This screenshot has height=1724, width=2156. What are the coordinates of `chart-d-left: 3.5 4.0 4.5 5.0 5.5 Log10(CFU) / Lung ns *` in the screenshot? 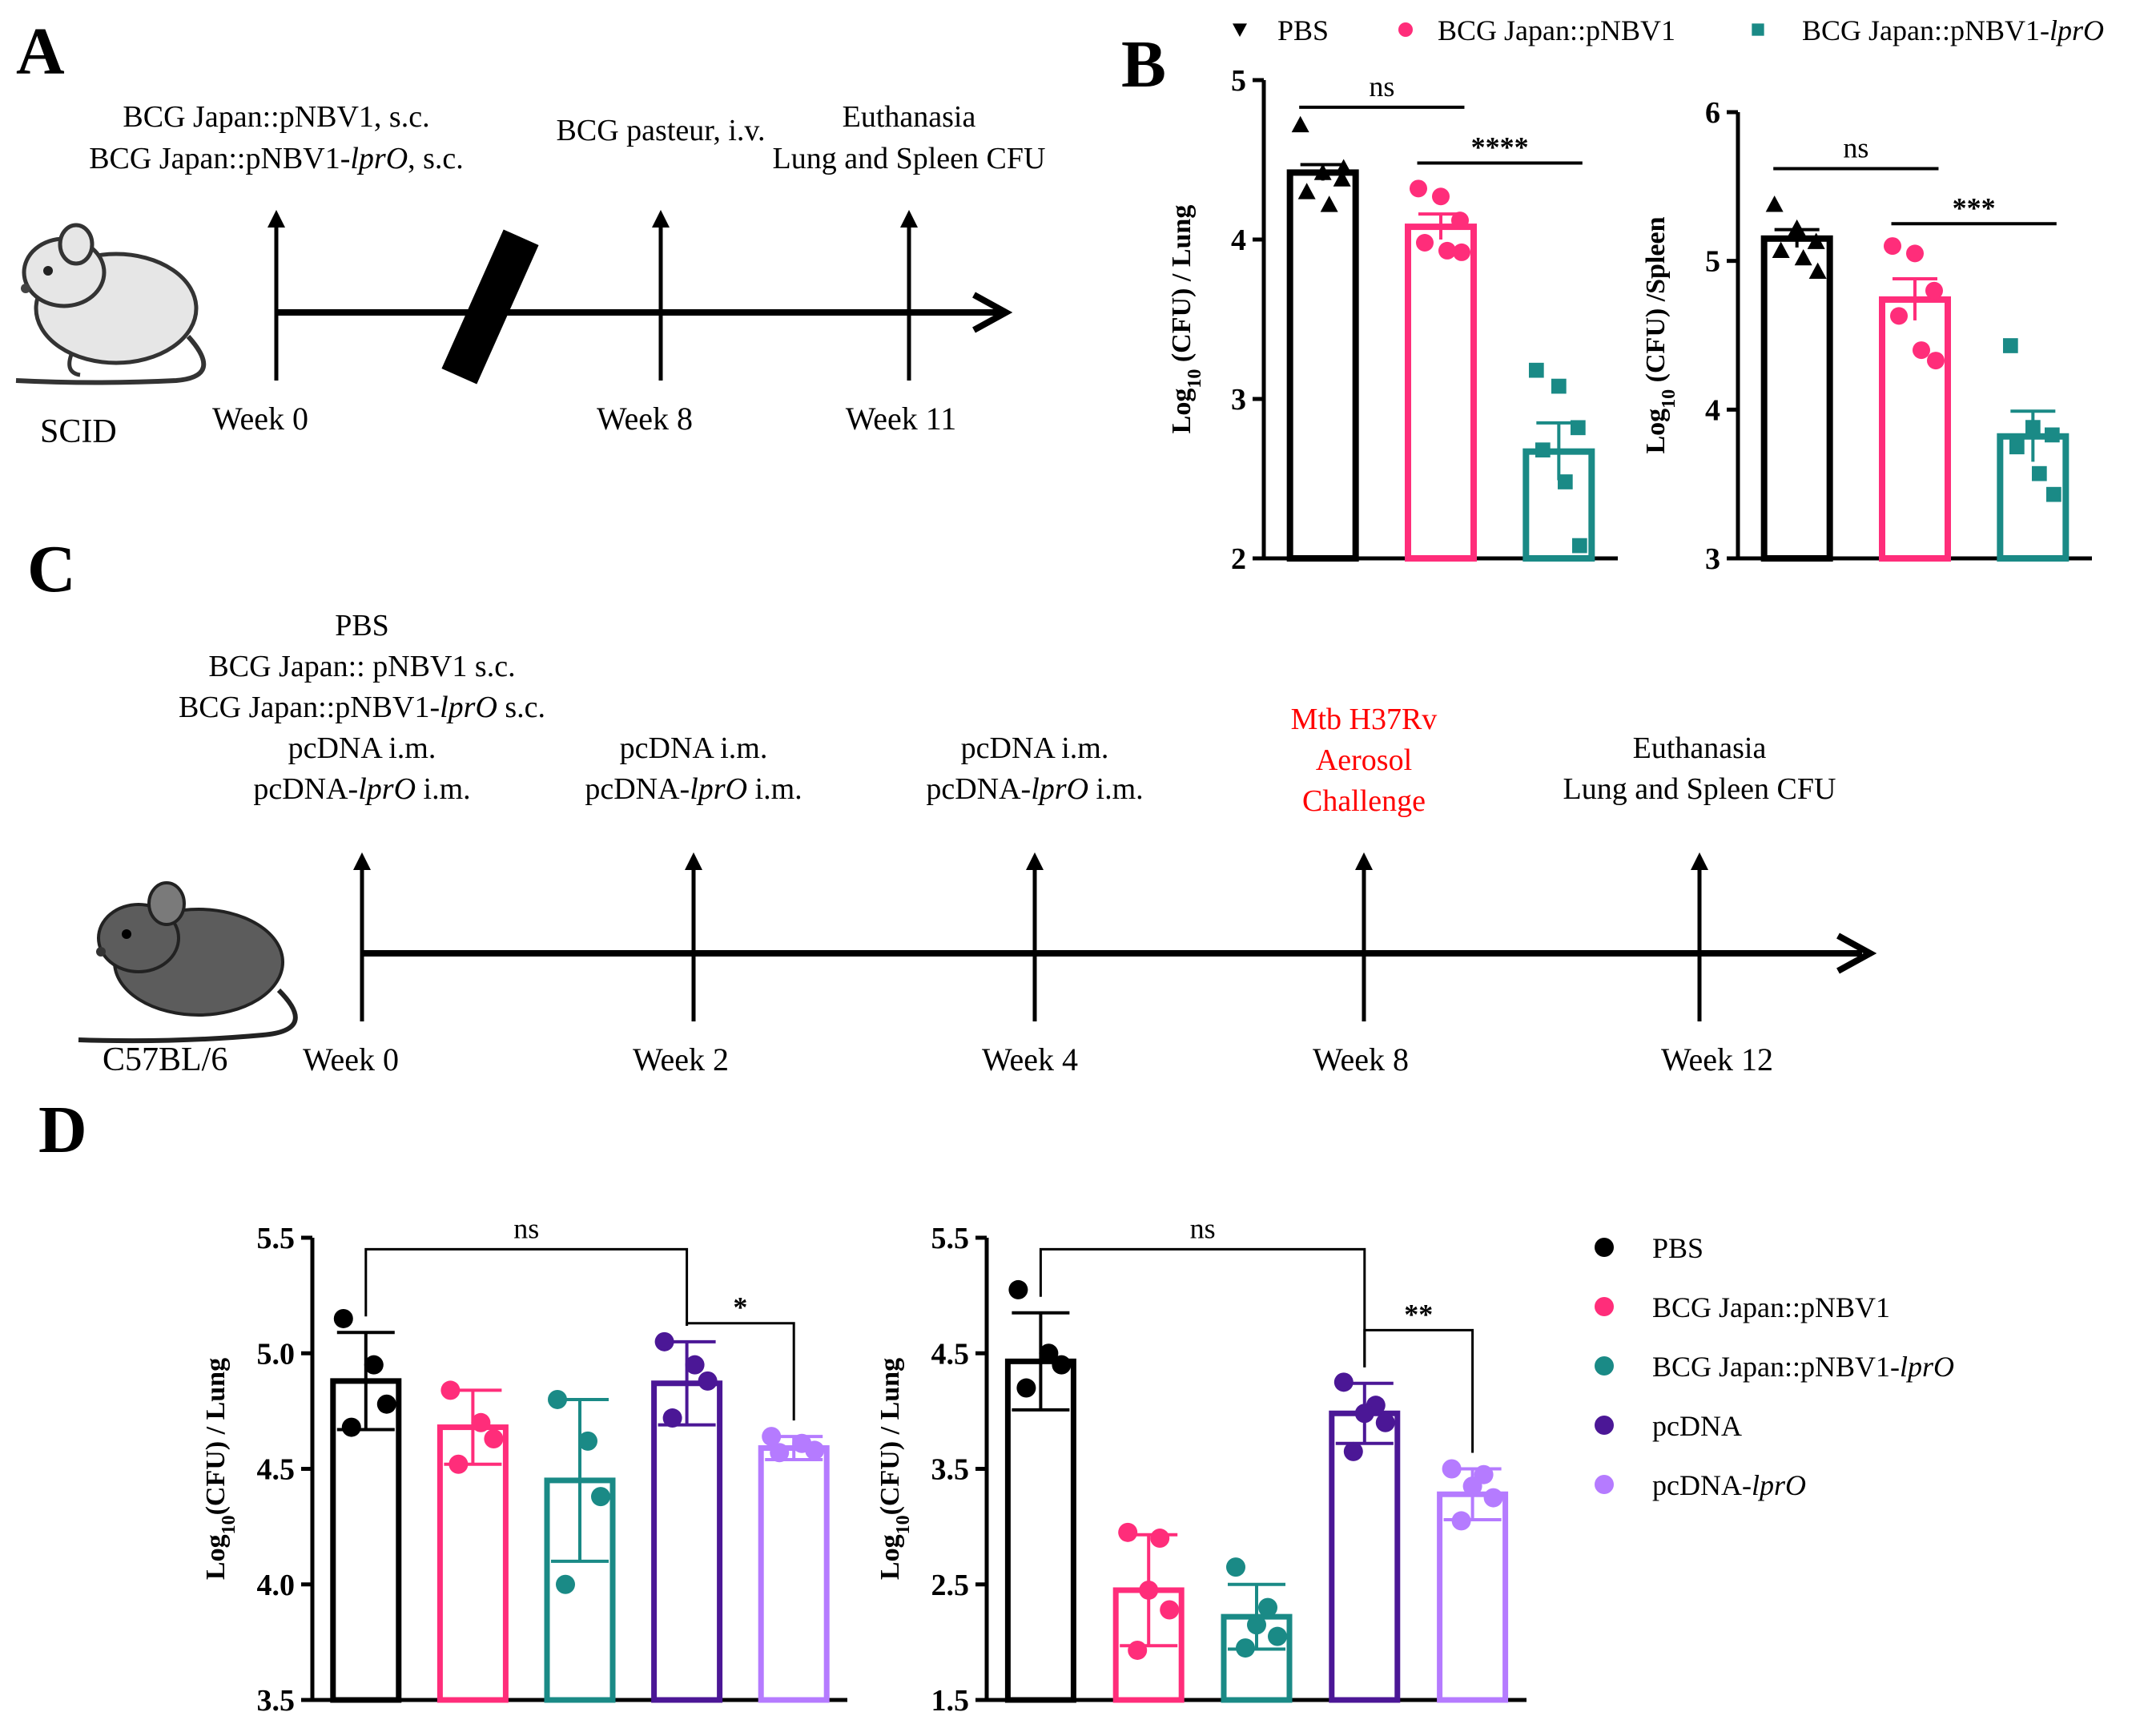 It's located at (524, 1465).